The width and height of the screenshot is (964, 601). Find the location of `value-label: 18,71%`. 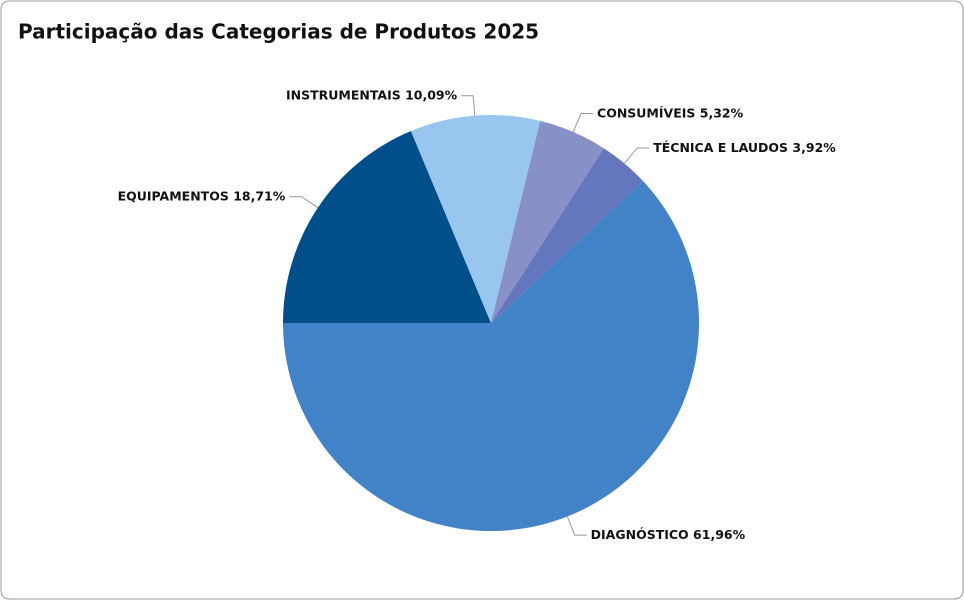

value-label: 18,71% is located at coordinates (259, 195).